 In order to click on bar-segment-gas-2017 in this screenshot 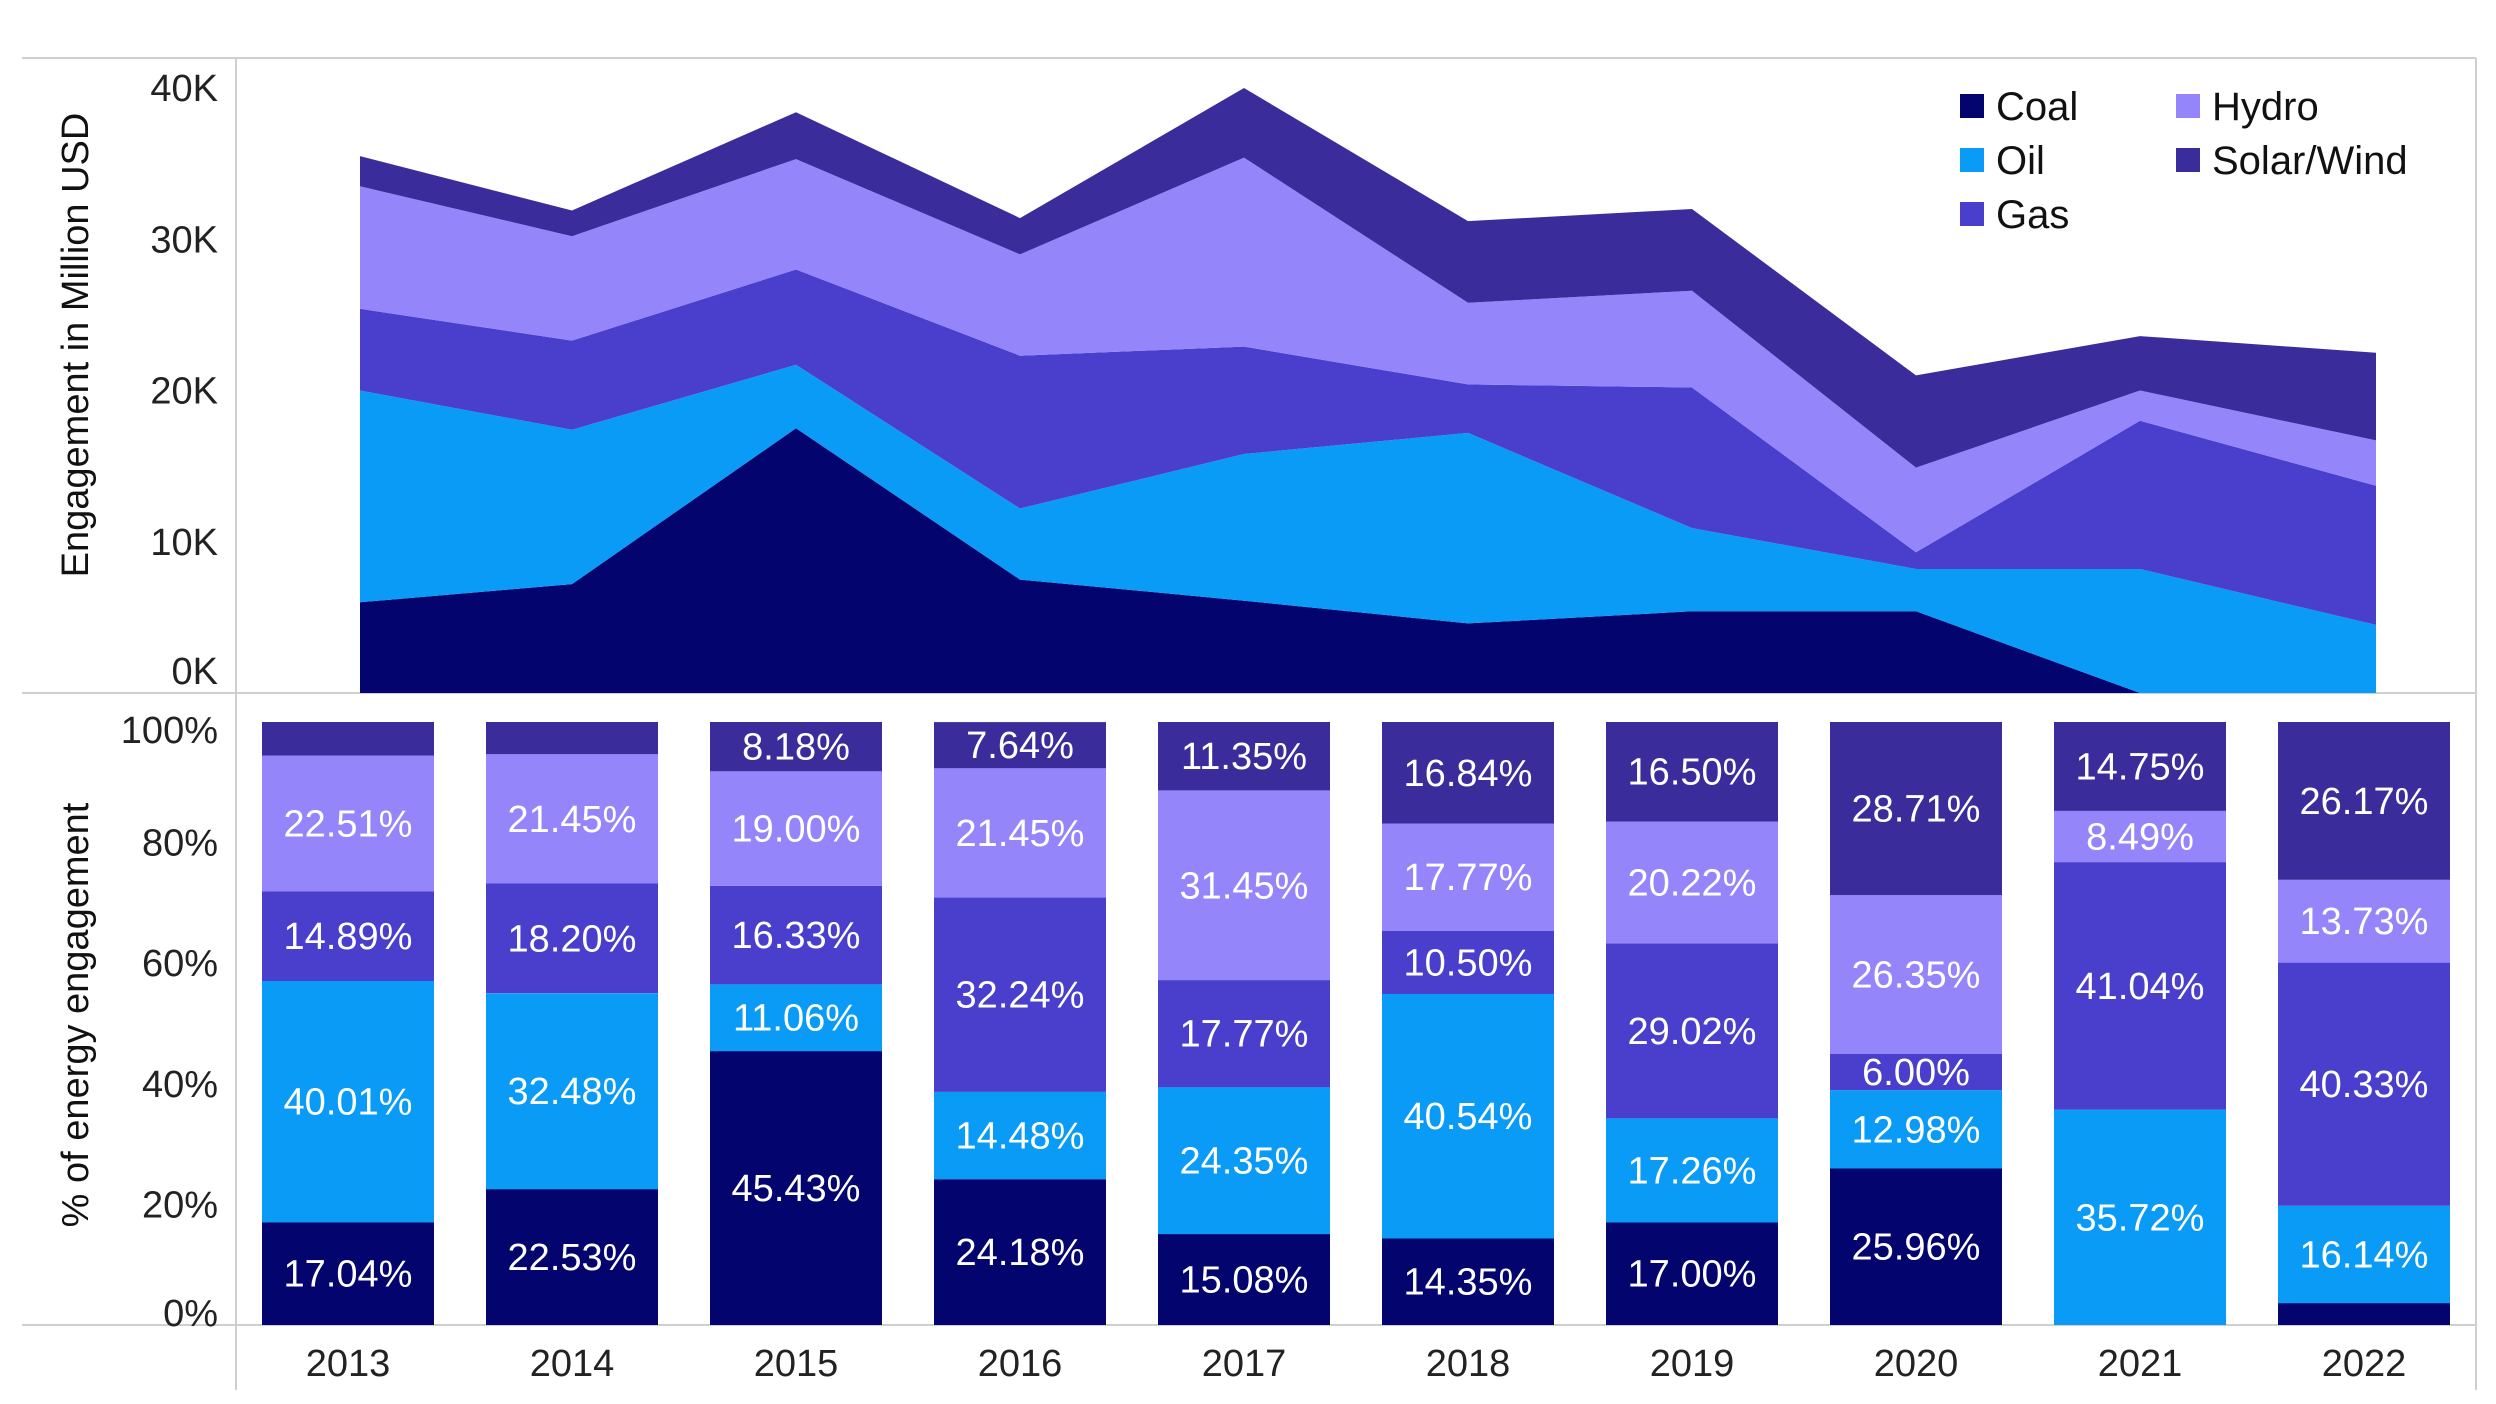, I will do `click(1244, 1034)`.